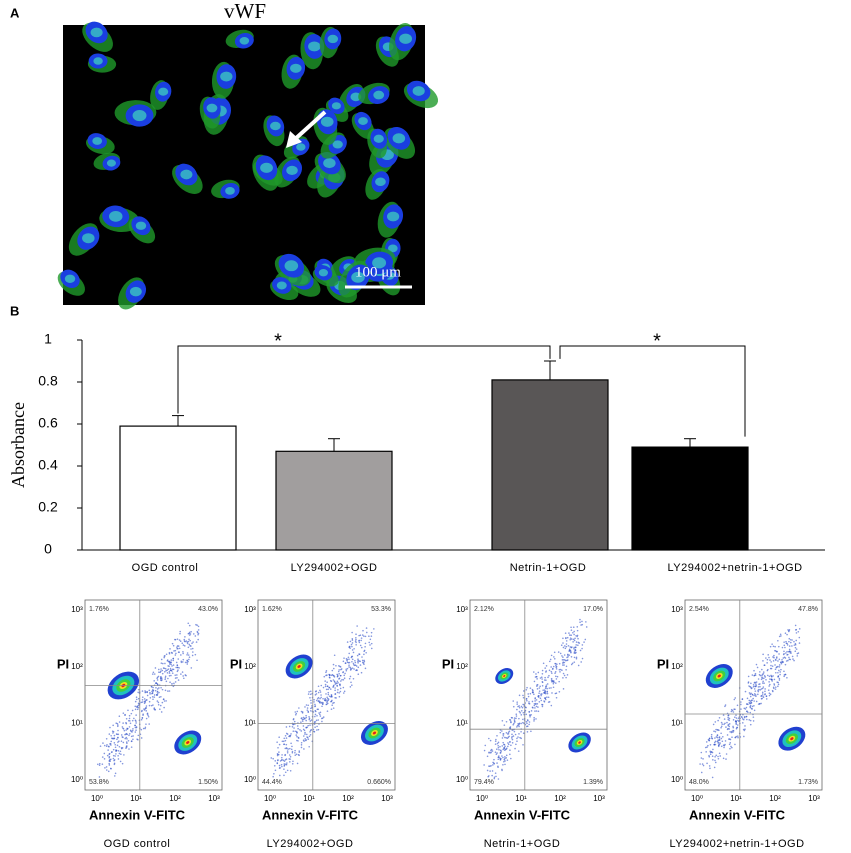 The height and width of the screenshot is (853, 851). Describe the element at coordinates (808, 782) in the screenshot. I see `quadrant-percent: 1.73%` at that location.